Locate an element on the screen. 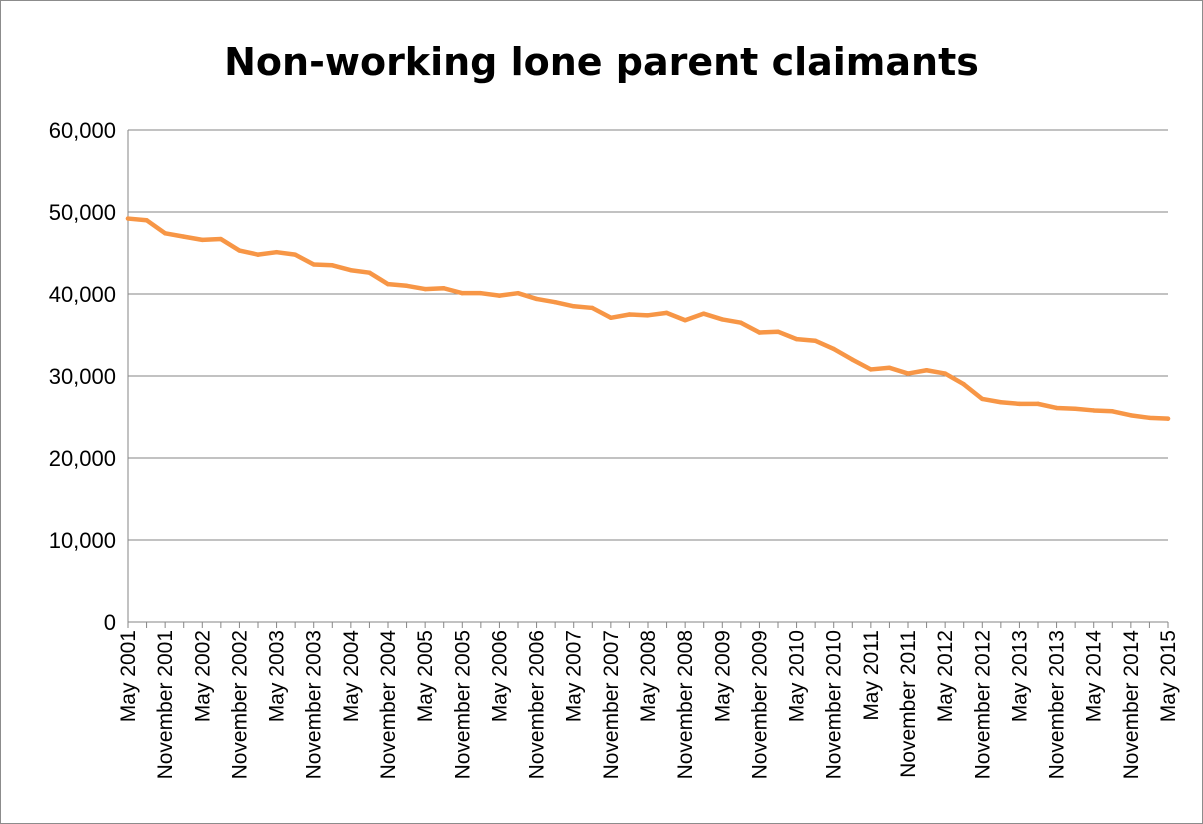 This screenshot has width=1203, height=824. x-tick-label: May 2013 is located at coordinates (1019, 676).